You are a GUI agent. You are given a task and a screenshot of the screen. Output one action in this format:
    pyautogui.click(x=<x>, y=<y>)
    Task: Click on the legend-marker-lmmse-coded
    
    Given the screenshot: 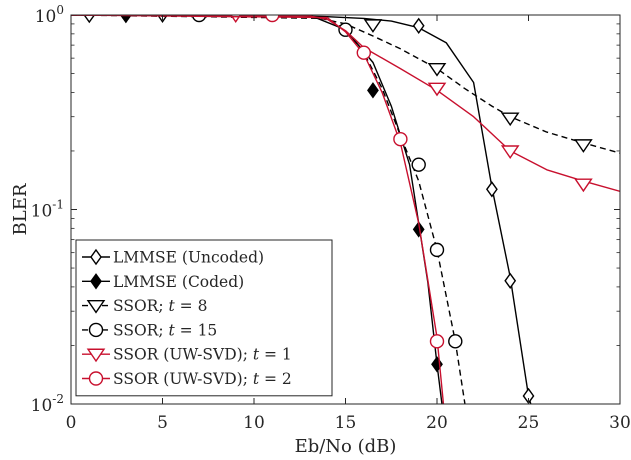 What is the action you would take?
    pyautogui.click(x=96, y=281)
    